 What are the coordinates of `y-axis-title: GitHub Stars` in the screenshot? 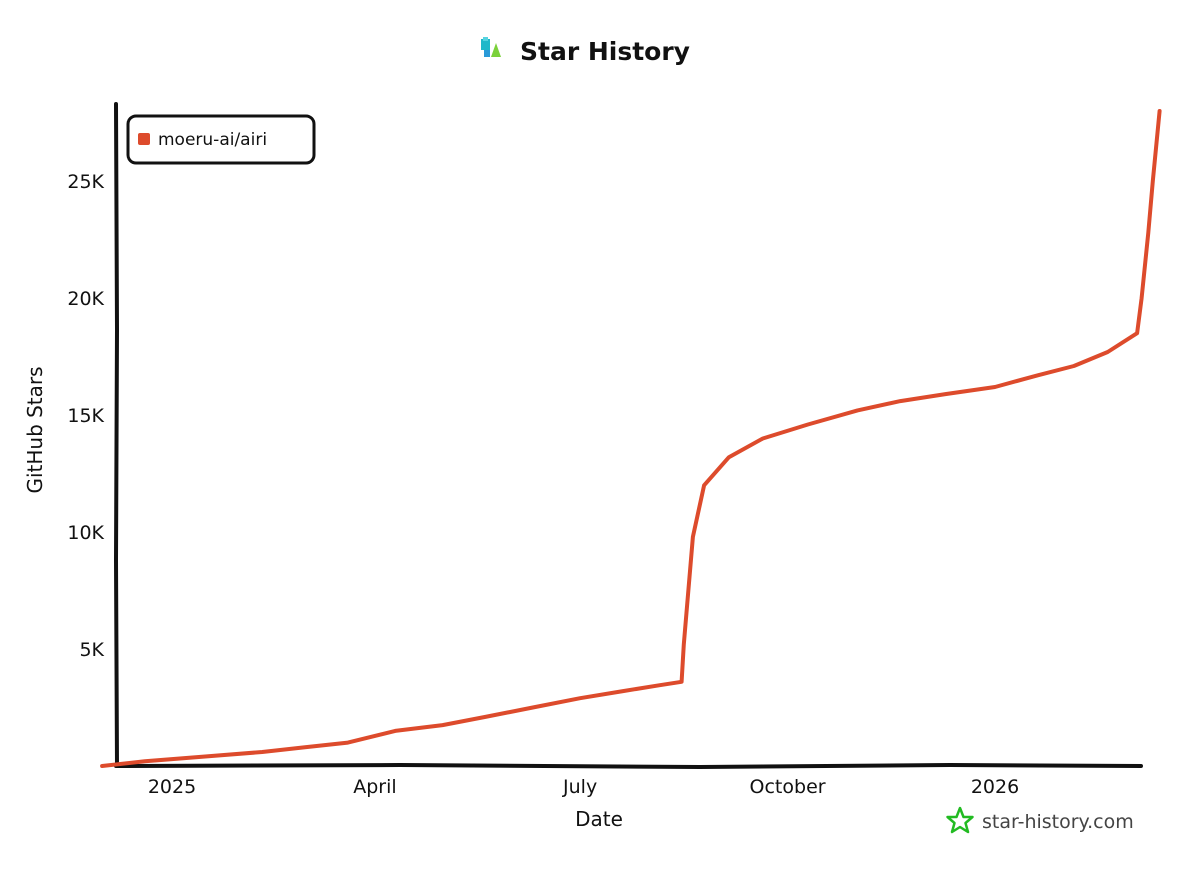 It's located at (35, 429).